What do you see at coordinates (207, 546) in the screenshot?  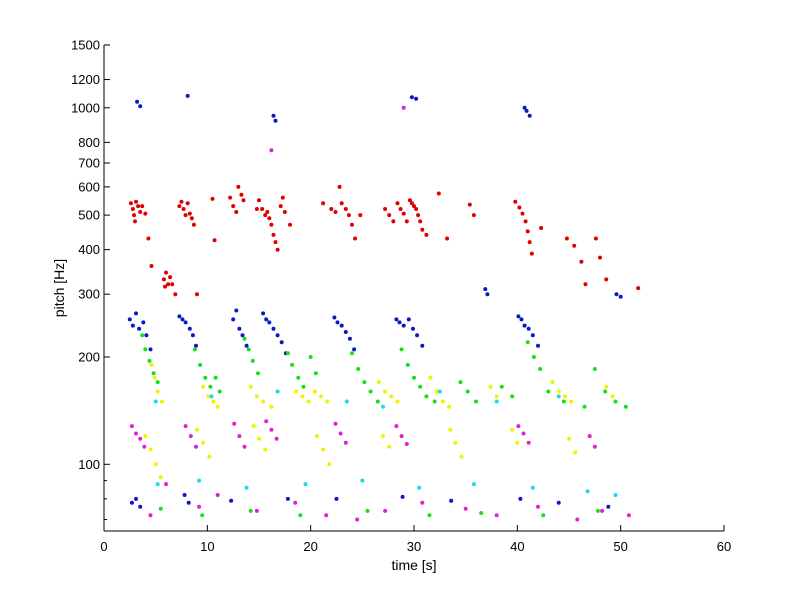 I see `x-tick-label: 10` at bounding box center [207, 546].